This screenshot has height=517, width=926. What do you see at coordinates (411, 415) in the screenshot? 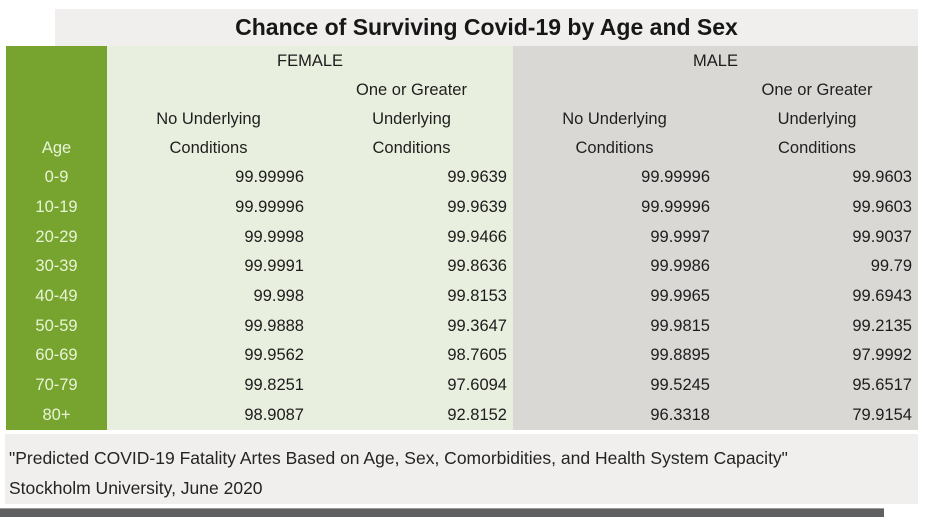
I see `value-cell: 92.8152` at bounding box center [411, 415].